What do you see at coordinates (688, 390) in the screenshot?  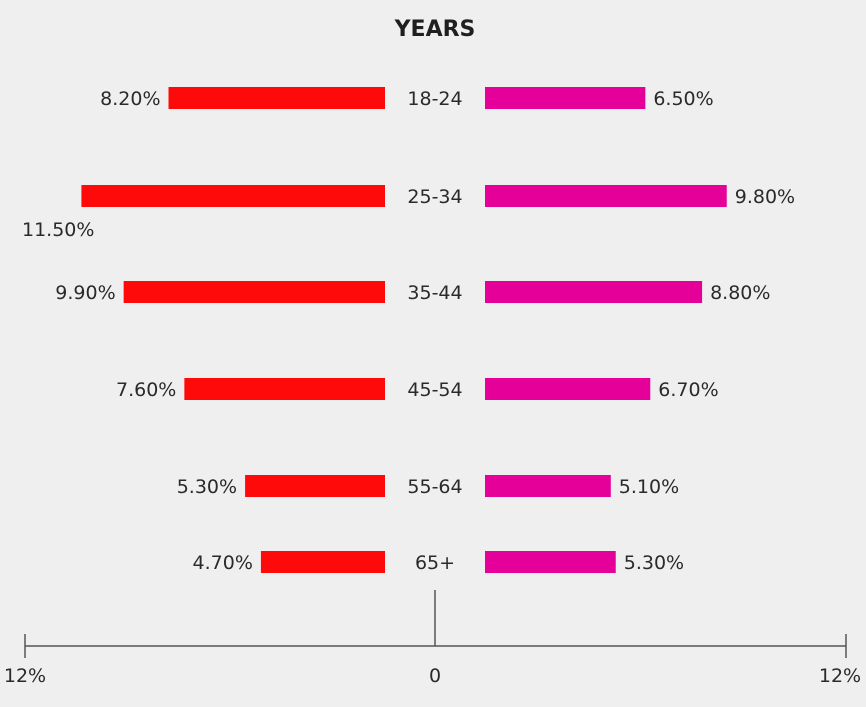 I see `value-label-right: 6.70%` at bounding box center [688, 390].